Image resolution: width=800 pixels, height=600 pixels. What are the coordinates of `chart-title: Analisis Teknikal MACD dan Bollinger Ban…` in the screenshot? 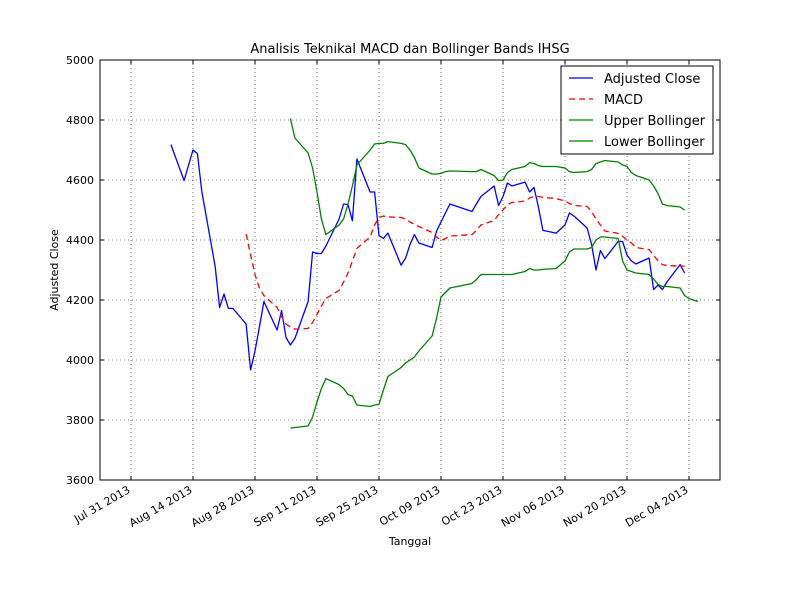 It's located at (409, 49).